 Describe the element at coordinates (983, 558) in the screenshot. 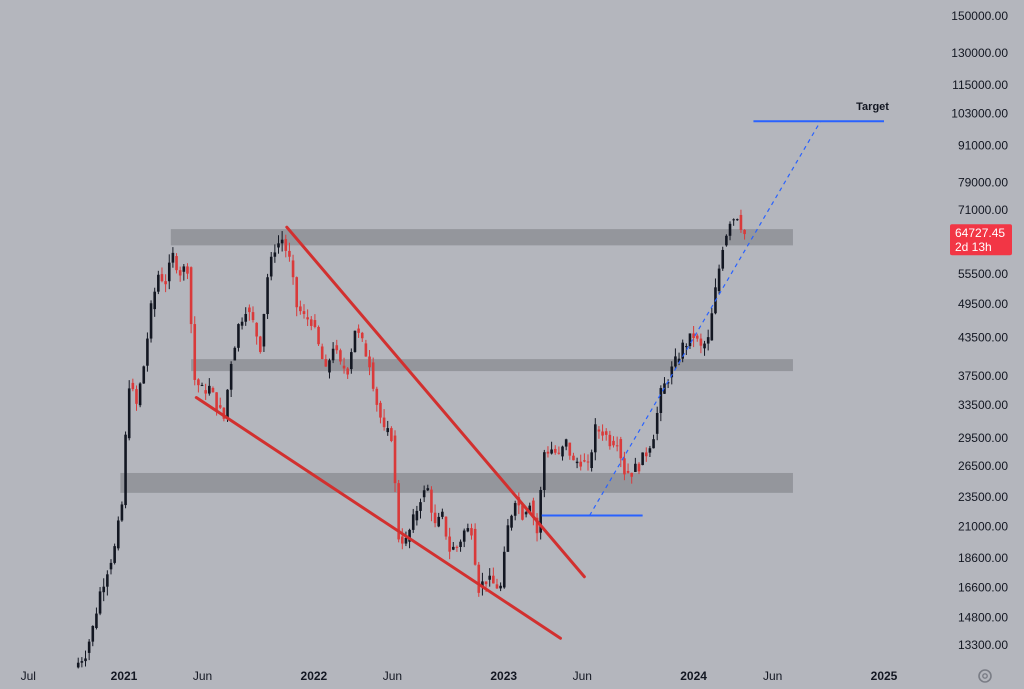

I see `y-tick-label: 18600.00` at that location.